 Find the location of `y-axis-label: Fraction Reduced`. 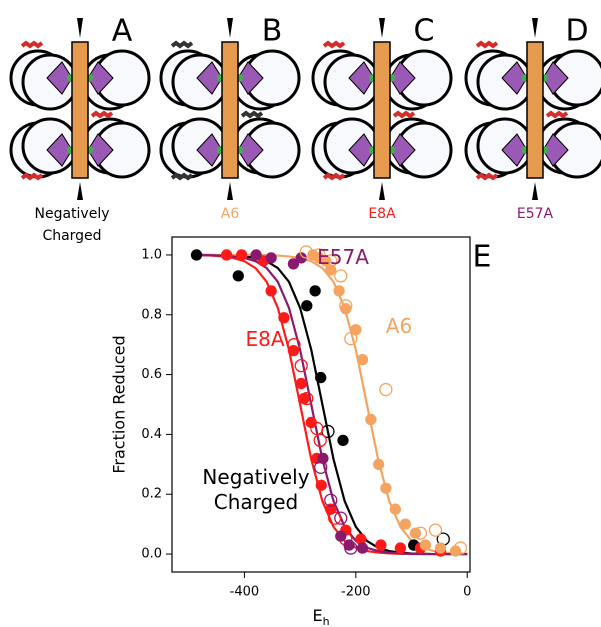

y-axis-label: Fraction Reduced is located at coordinates (119, 404).